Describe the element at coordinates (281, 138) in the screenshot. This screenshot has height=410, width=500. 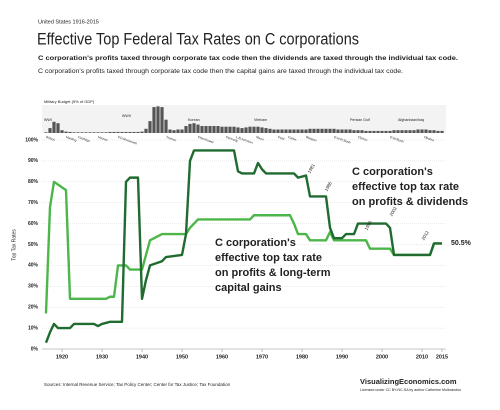
I see `president-label: Ford` at that location.